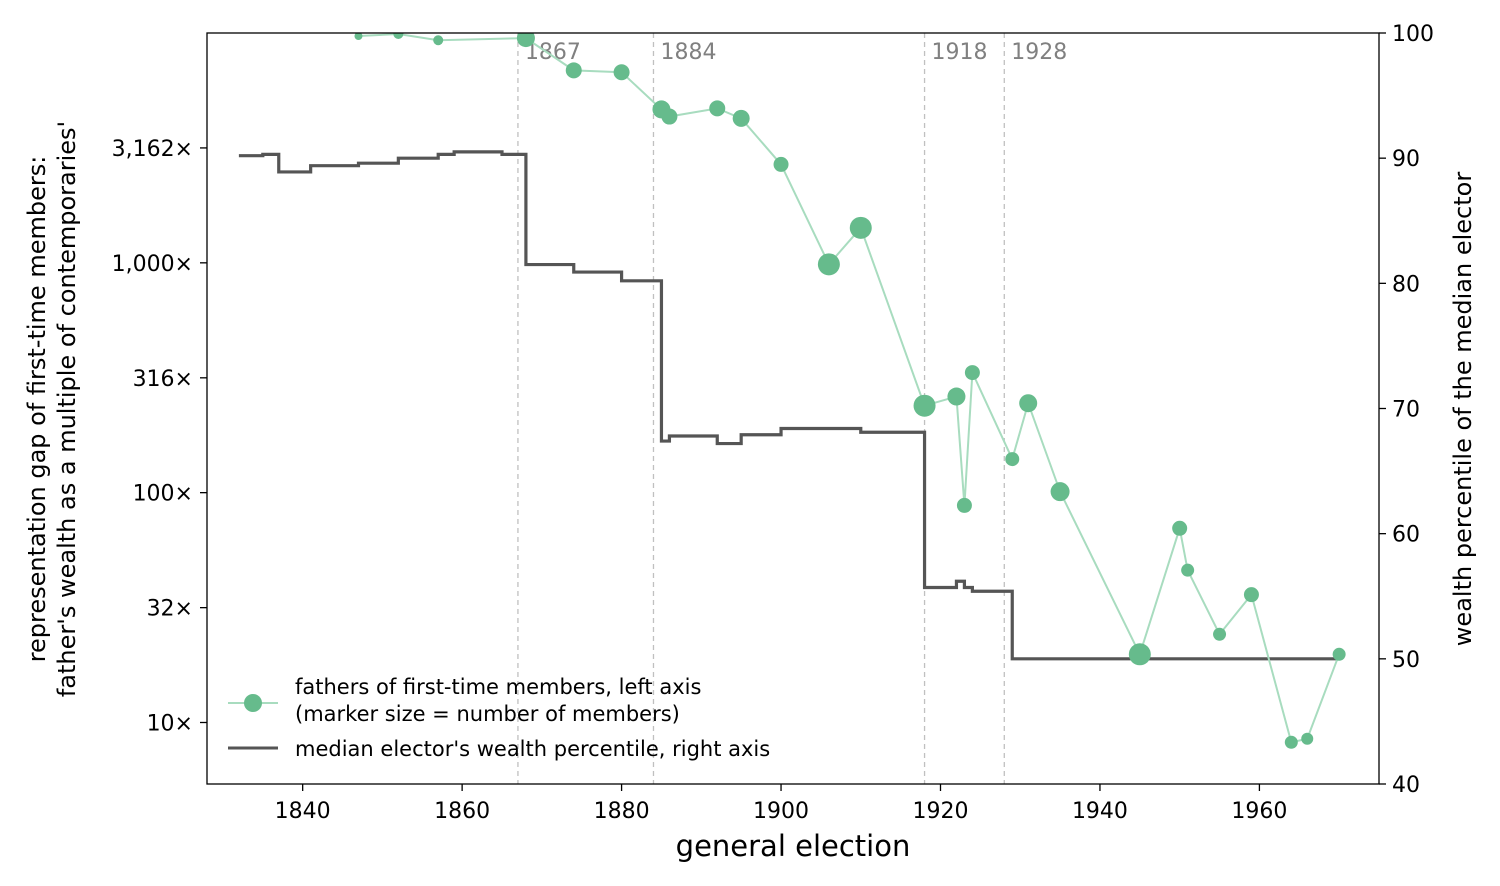 This screenshot has width=1500, height=886. I want to click on left-y-tick-label-1,000×: 1,000×, so click(152, 264).